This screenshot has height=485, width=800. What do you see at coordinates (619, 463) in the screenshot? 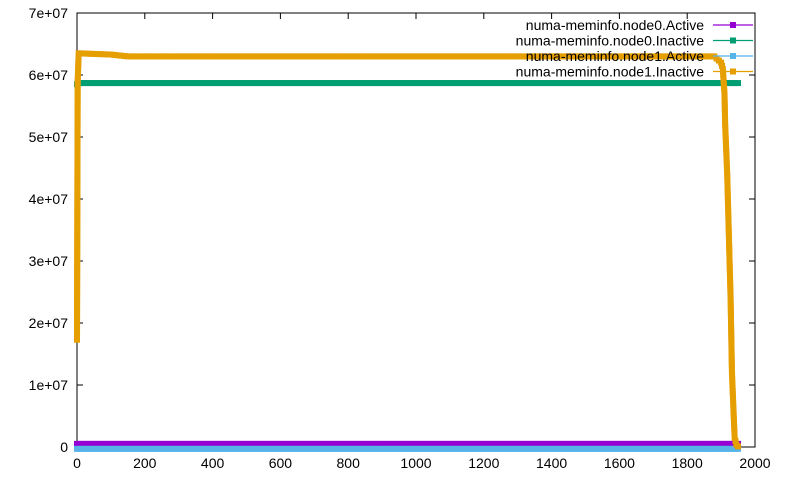
I see `x-tick-label: 1600` at bounding box center [619, 463].